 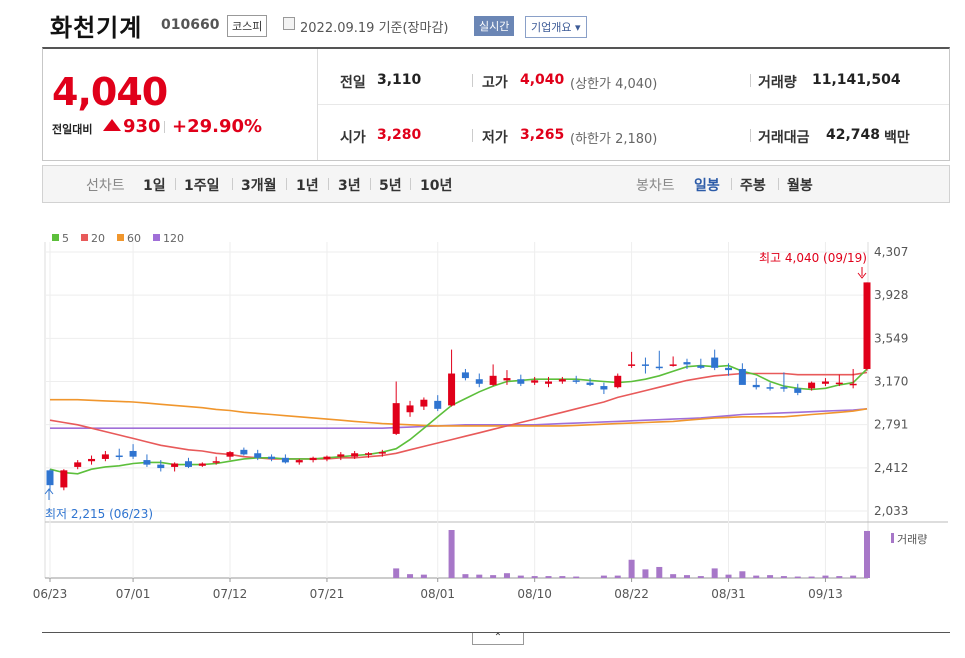 I want to click on y-tick-label: 3,928, so click(x=891, y=295).